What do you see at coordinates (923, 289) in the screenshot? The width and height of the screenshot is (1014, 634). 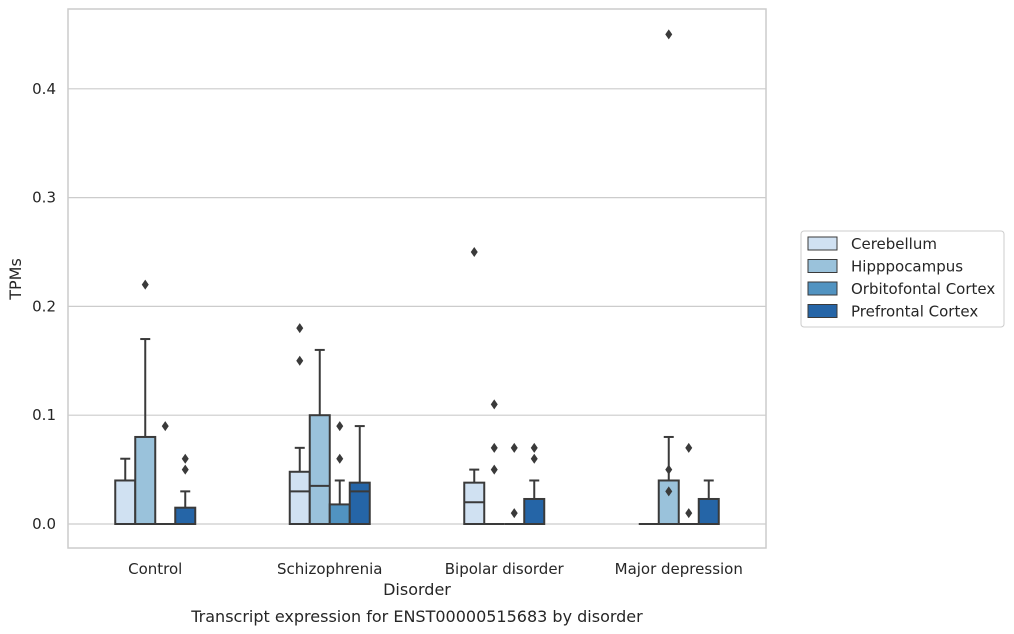 I see `legend-label: Orbitofontal Cortex` at bounding box center [923, 289].